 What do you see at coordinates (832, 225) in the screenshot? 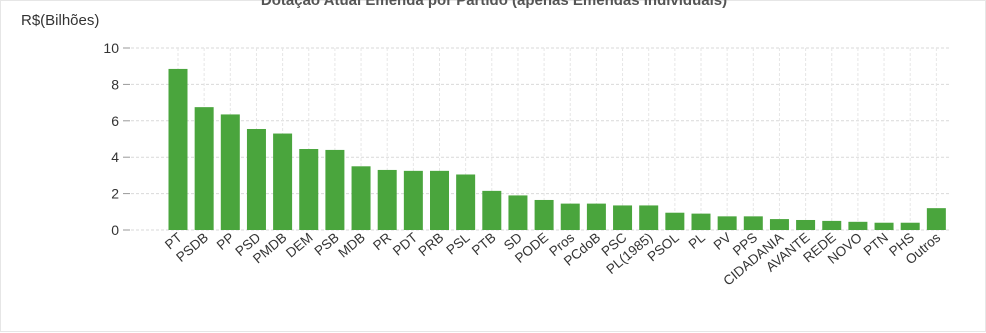
I see `bar-rede` at bounding box center [832, 225].